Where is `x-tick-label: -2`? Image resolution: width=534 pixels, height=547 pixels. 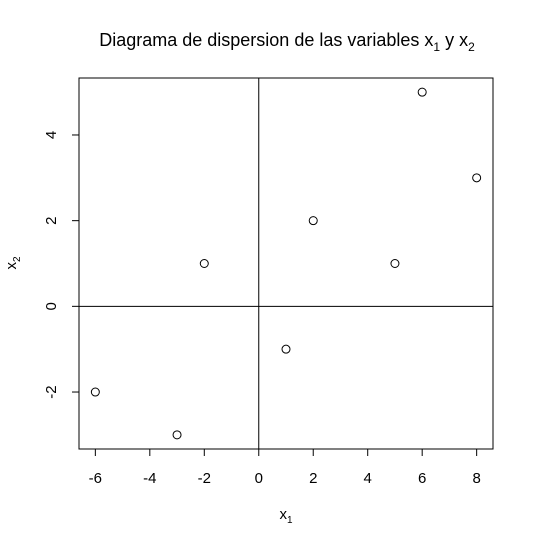
x-tick-label: -2 is located at coordinates (204, 478).